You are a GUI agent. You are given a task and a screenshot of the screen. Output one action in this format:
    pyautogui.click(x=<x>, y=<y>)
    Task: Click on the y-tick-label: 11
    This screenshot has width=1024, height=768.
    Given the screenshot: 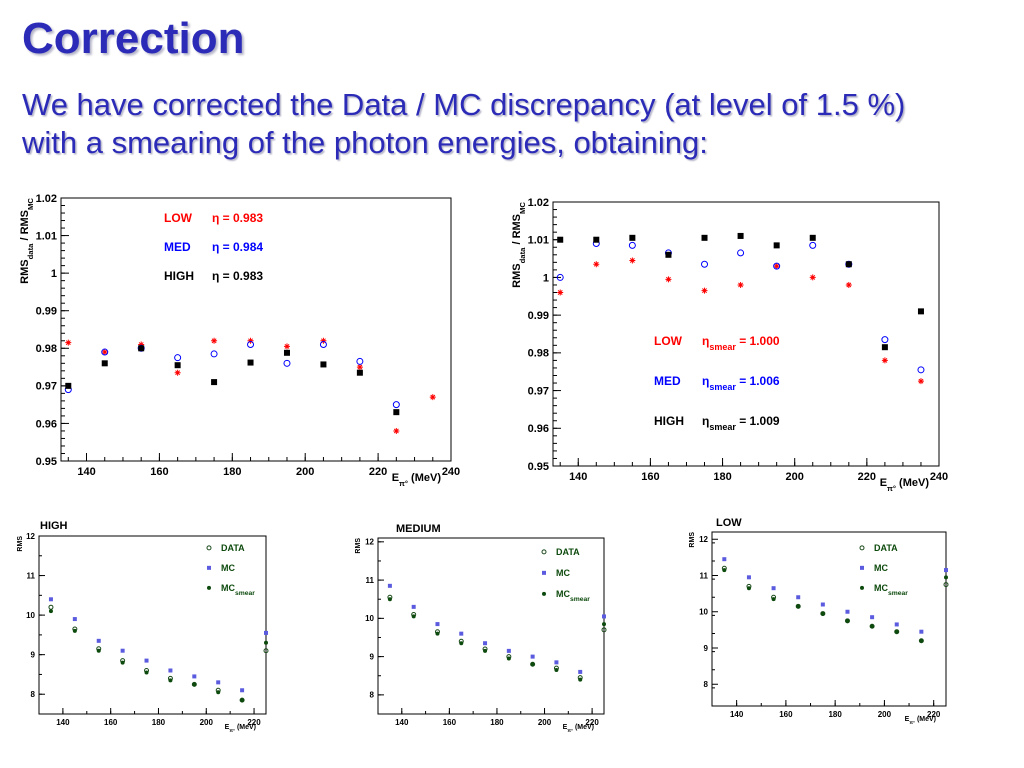 What is the action you would take?
    pyautogui.click(x=370, y=580)
    